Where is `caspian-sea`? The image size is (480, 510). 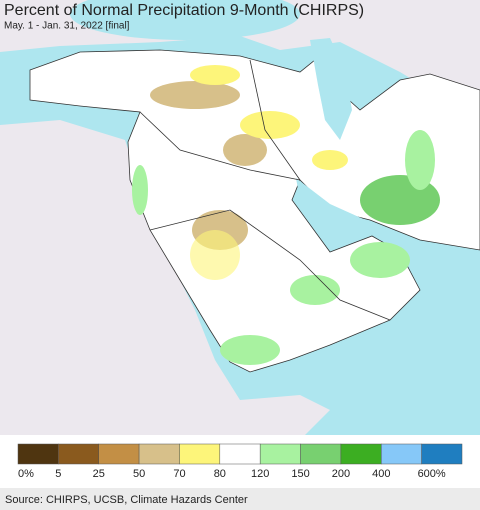
caspian-sea is located at coordinates (331, 89).